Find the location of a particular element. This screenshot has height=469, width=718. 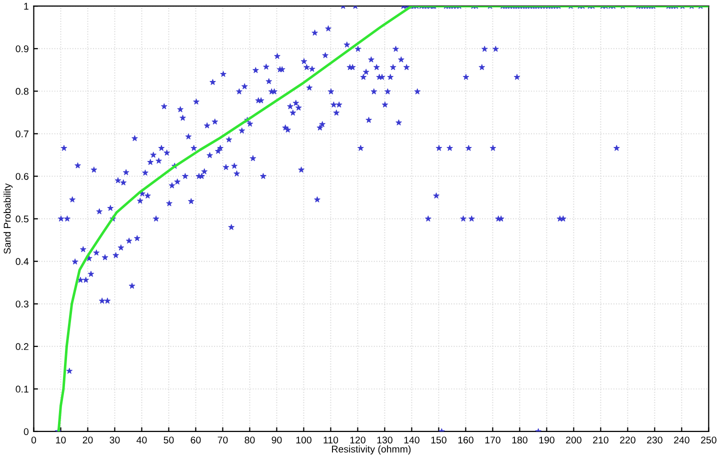

y-tick-label: 0.8 is located at coordinates (22, 91).